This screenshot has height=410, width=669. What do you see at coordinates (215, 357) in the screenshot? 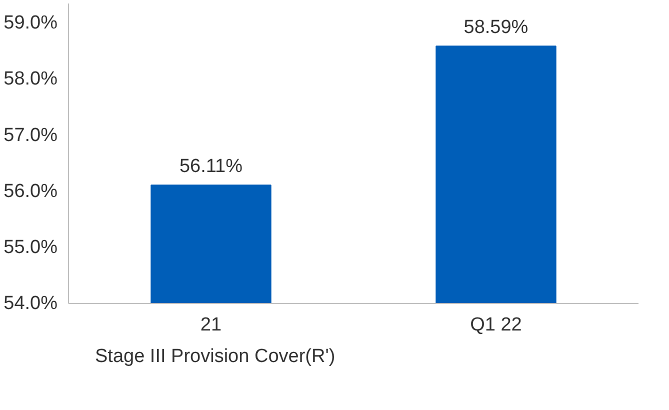
I see `text: Stage III Provision Cover(R')` at bounding box center [215, 357].